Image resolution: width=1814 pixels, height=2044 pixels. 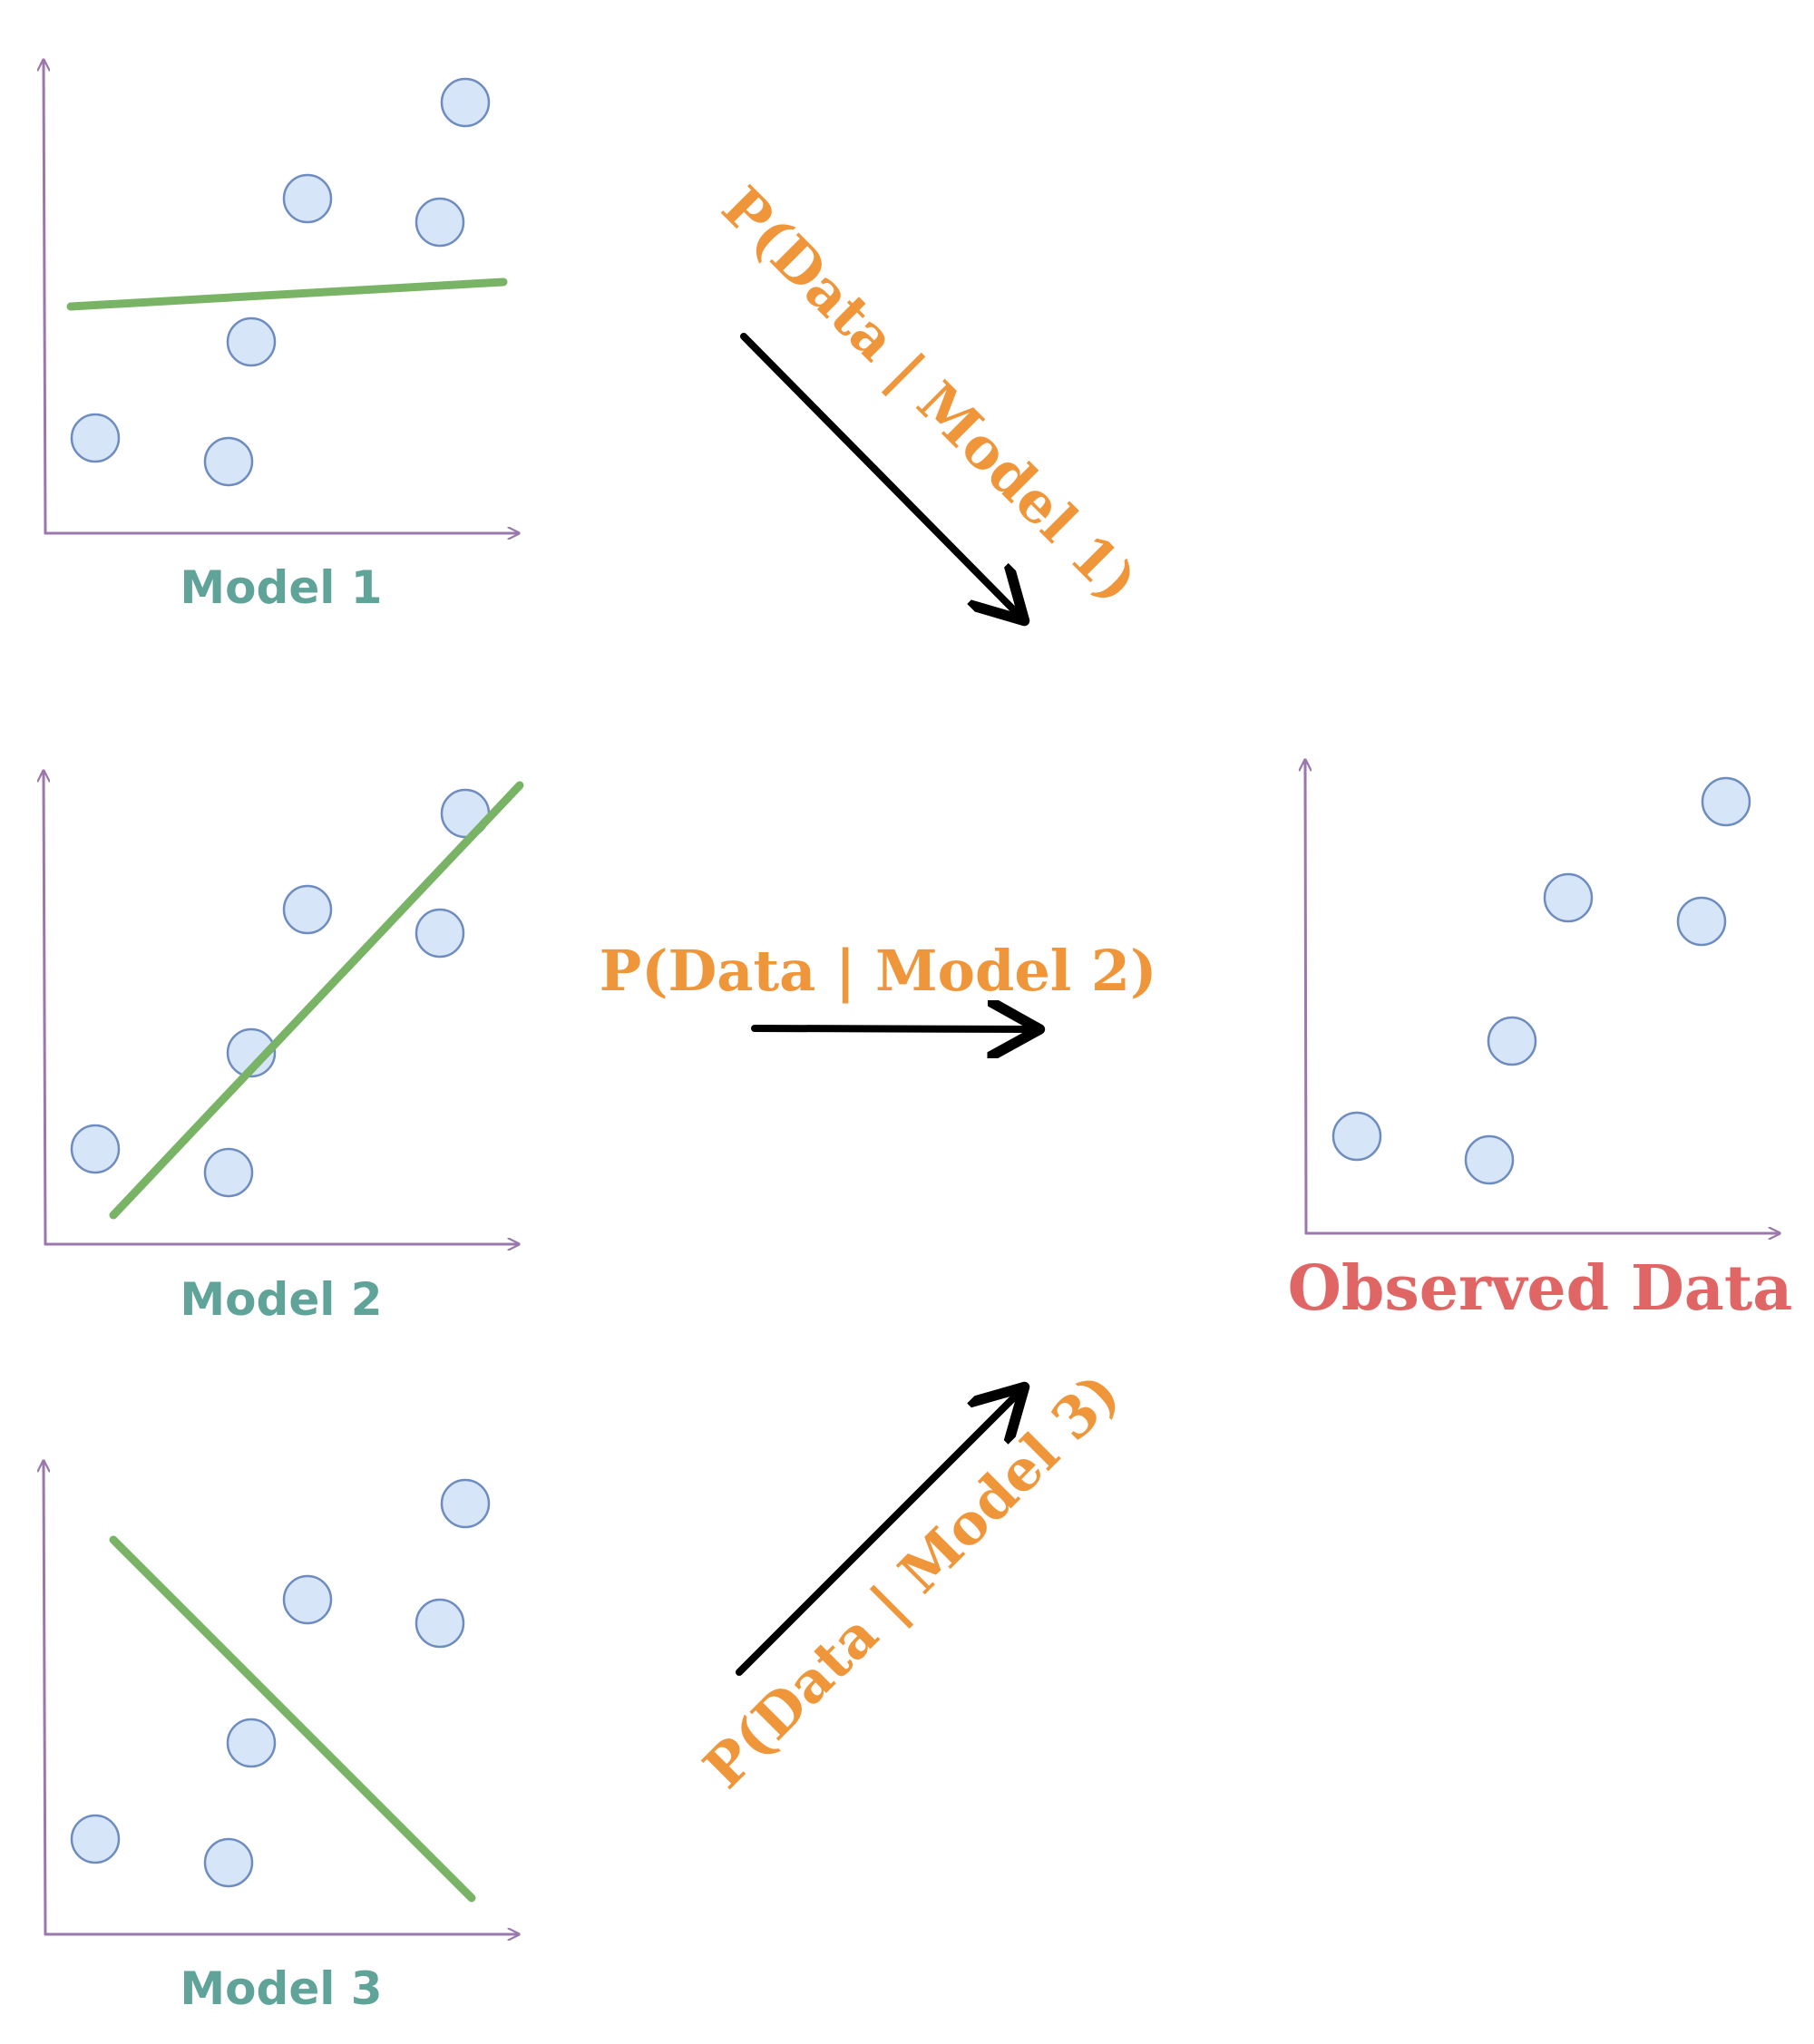 I want to click on observed-y-axis, so click(x=1306, y=996).